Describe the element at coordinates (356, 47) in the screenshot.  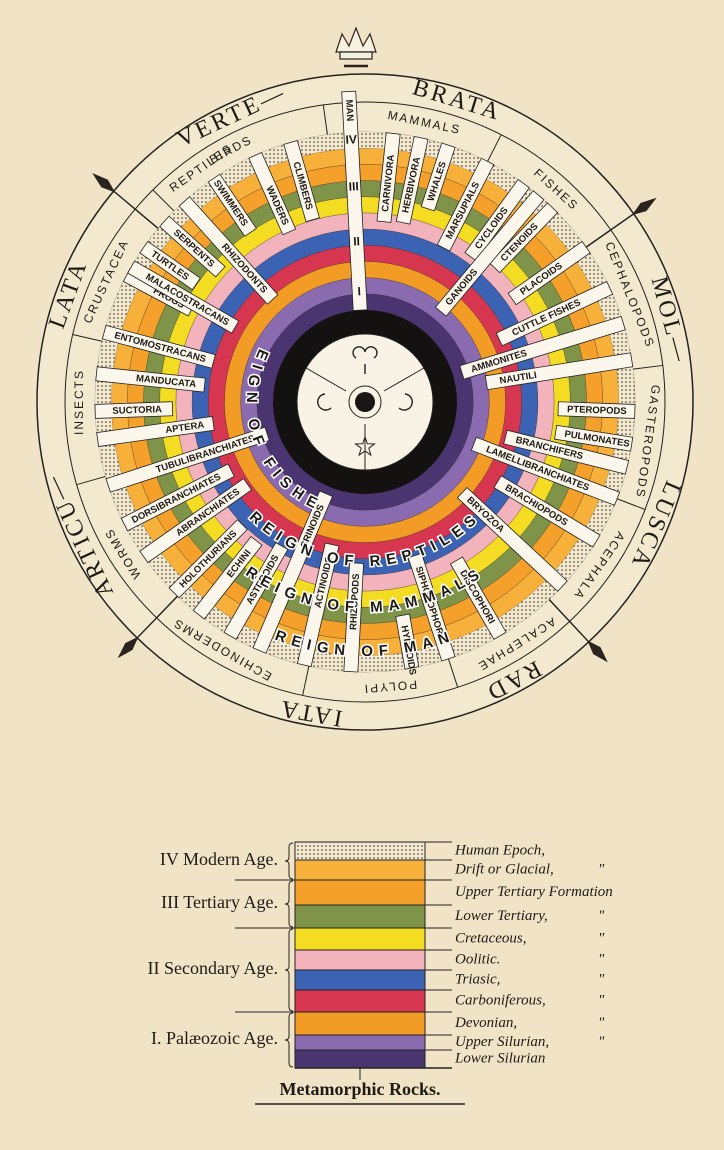
I see `crown` at that location.